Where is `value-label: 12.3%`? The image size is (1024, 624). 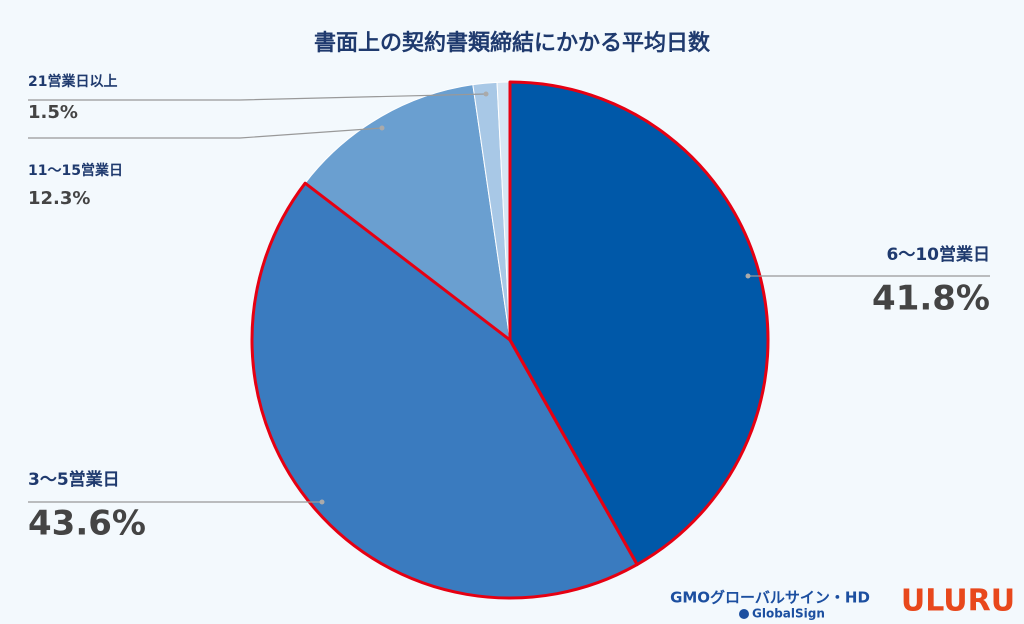
value-label: 12.3% is located at coordinates (59, 198).